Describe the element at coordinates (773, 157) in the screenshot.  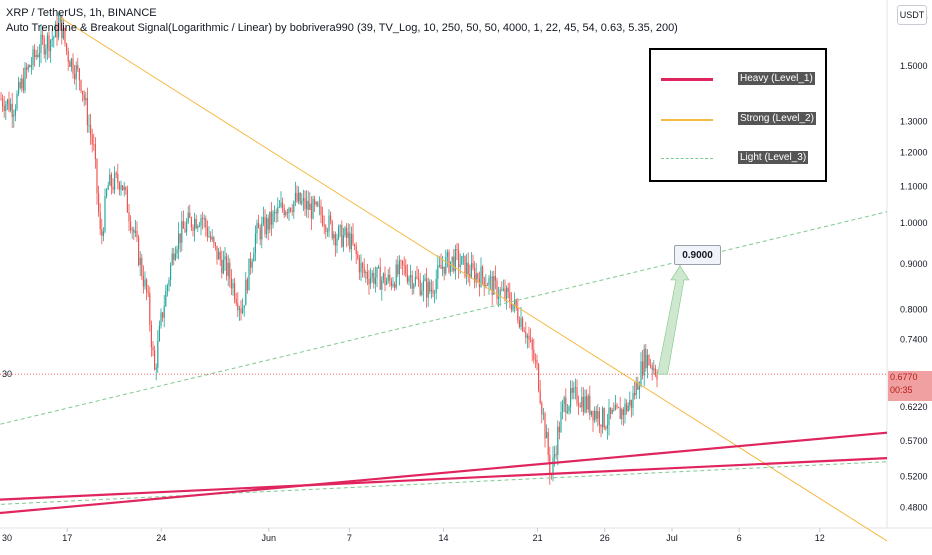
I see `legend-label-light: Light (Level_3)` at that location.